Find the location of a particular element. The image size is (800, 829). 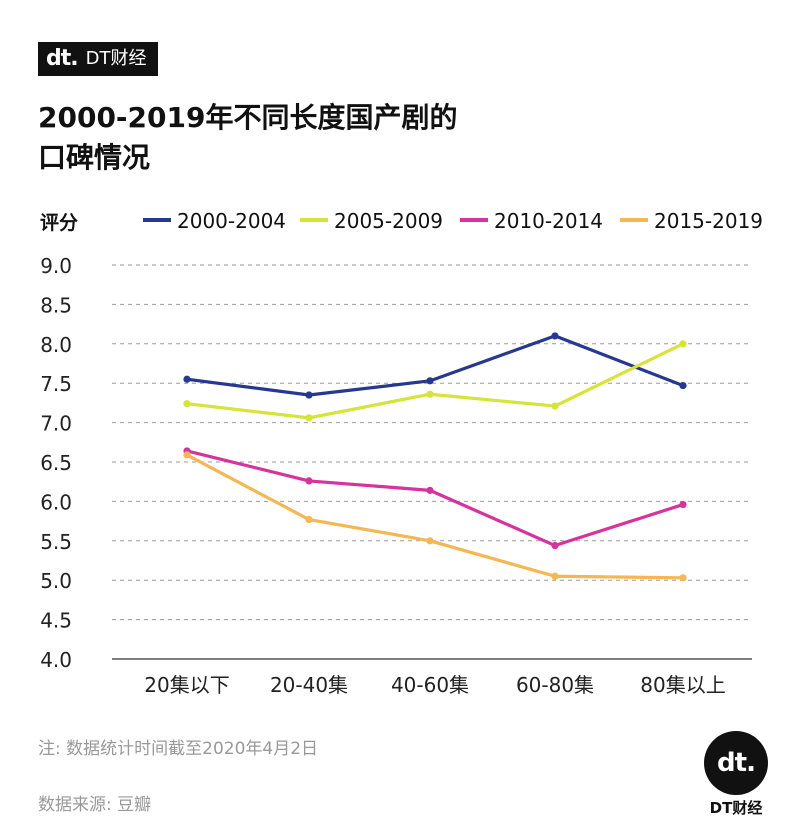

corner-brand-name: DT财经 is located at coordinates (736, 808).